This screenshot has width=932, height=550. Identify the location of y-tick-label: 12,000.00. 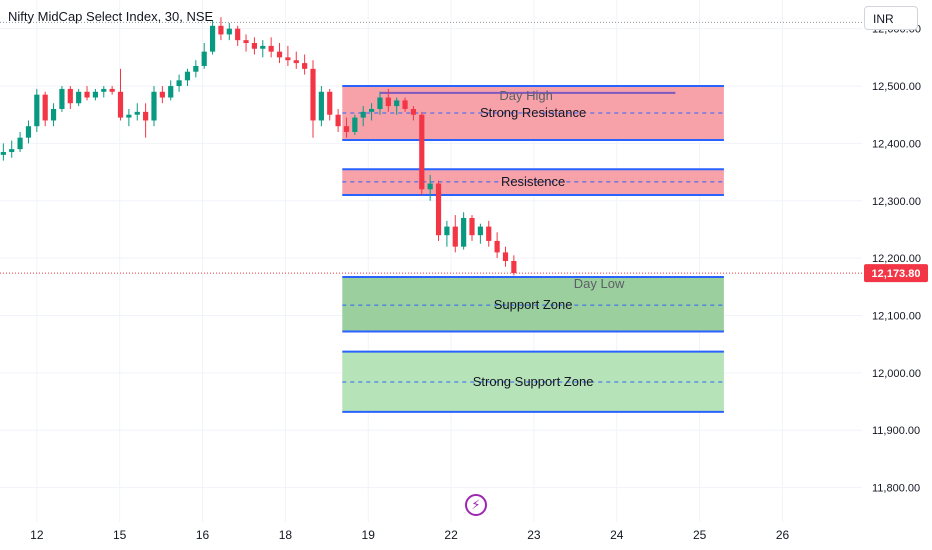
(896, 374).